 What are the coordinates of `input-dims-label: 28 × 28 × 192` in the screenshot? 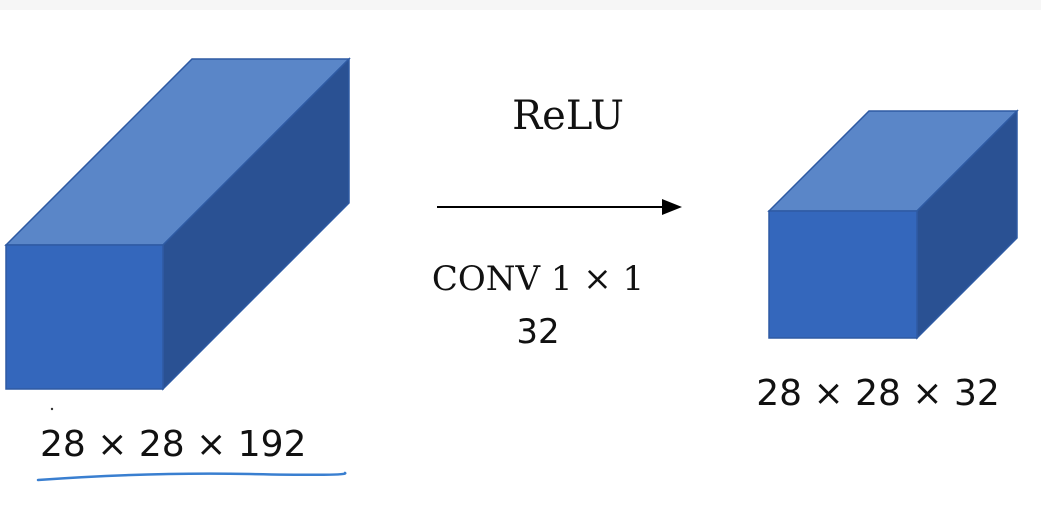 It's located at (173, 444).